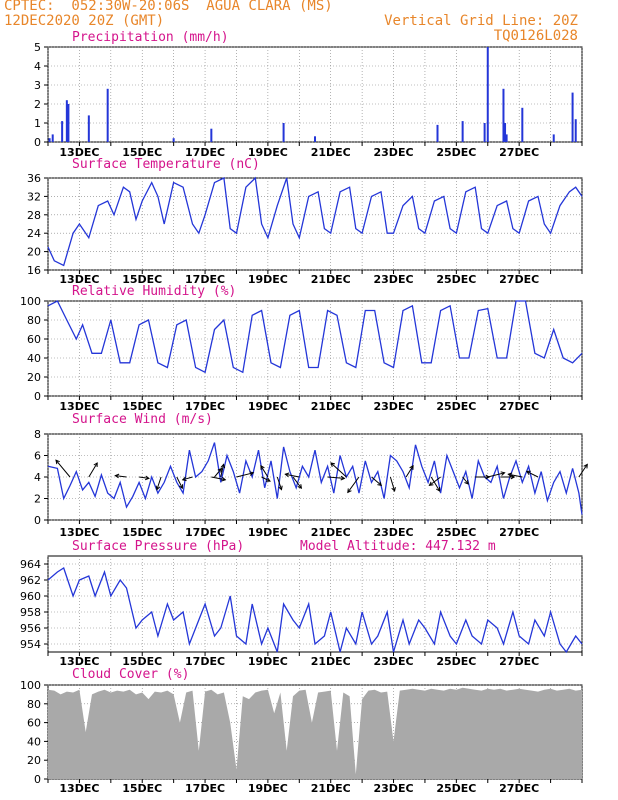 The width and height of the screenshot is (618, 800). Describe the element at coordinates (142, 419) in the screenshot. I see `wind-title: Surface Wind (m/s)` at that location.